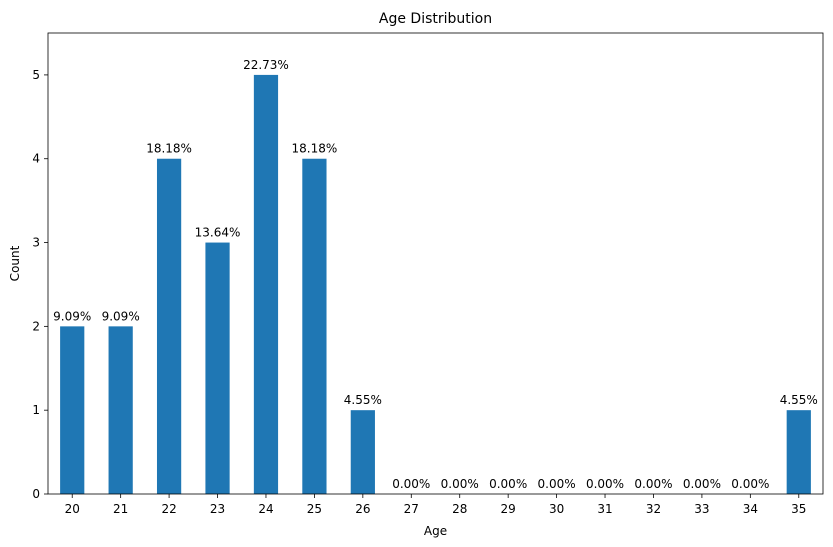 Image resolution: width=833 pixels, height=547 pixels. I want to click on x-tick-label-27: 27, so click(411, 509).